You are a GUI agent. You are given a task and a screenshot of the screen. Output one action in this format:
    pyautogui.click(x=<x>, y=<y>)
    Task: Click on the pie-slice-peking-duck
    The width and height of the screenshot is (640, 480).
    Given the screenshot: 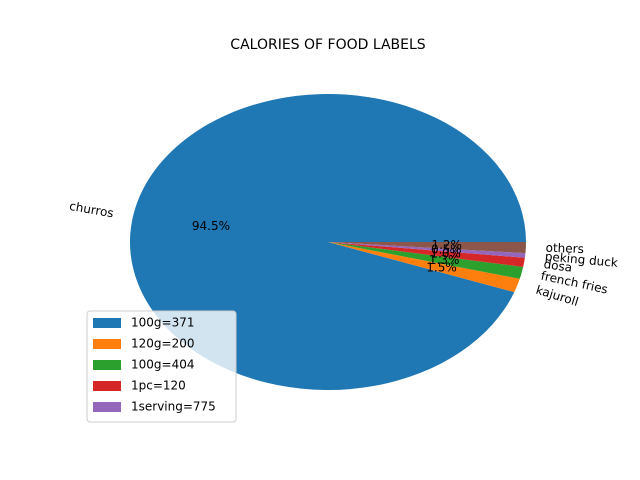 What is the action you would take?
    pyautogui.click(x=427, y=250)
    